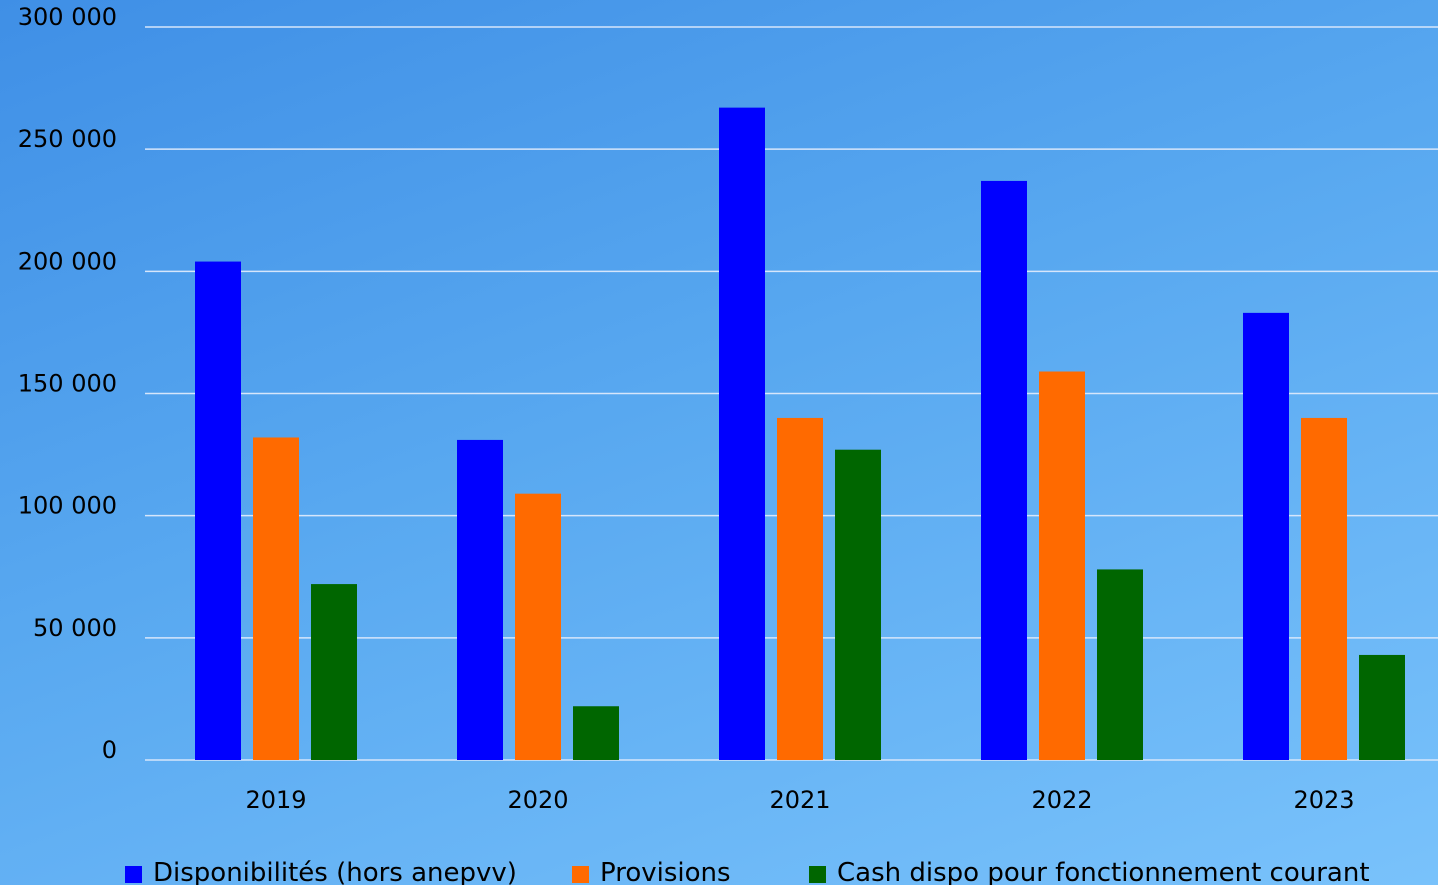 This screenshot has width=1438, height=885. What do you see at coordinates (1120, 664) in the screenshot?
I see `bar-cash-dispo-pour-fonctionnement-courant-2022` at bounding box center [1120, 664].